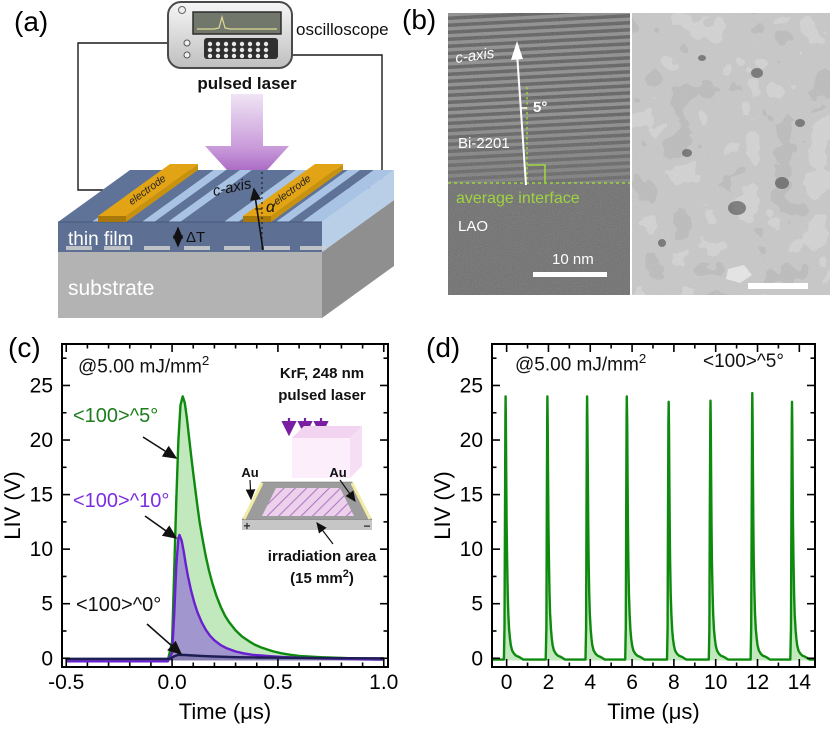 This screenshot has width=834, height=731. Describe the element at coordinates (419, 19) in the screenshot. I see `panel-b-label: (b)` at that location.